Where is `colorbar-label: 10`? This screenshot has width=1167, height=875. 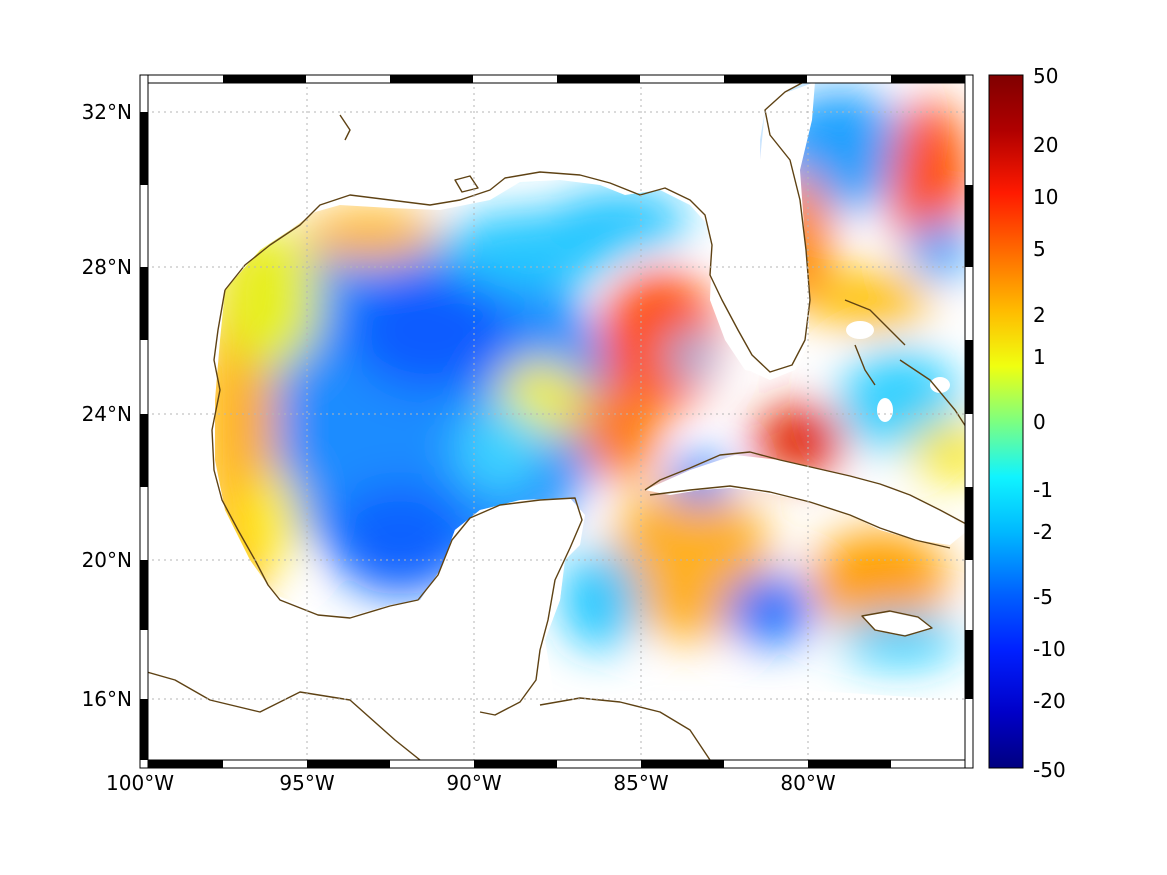 colorbar-label: 10 is located at coordinates (1045, 197).